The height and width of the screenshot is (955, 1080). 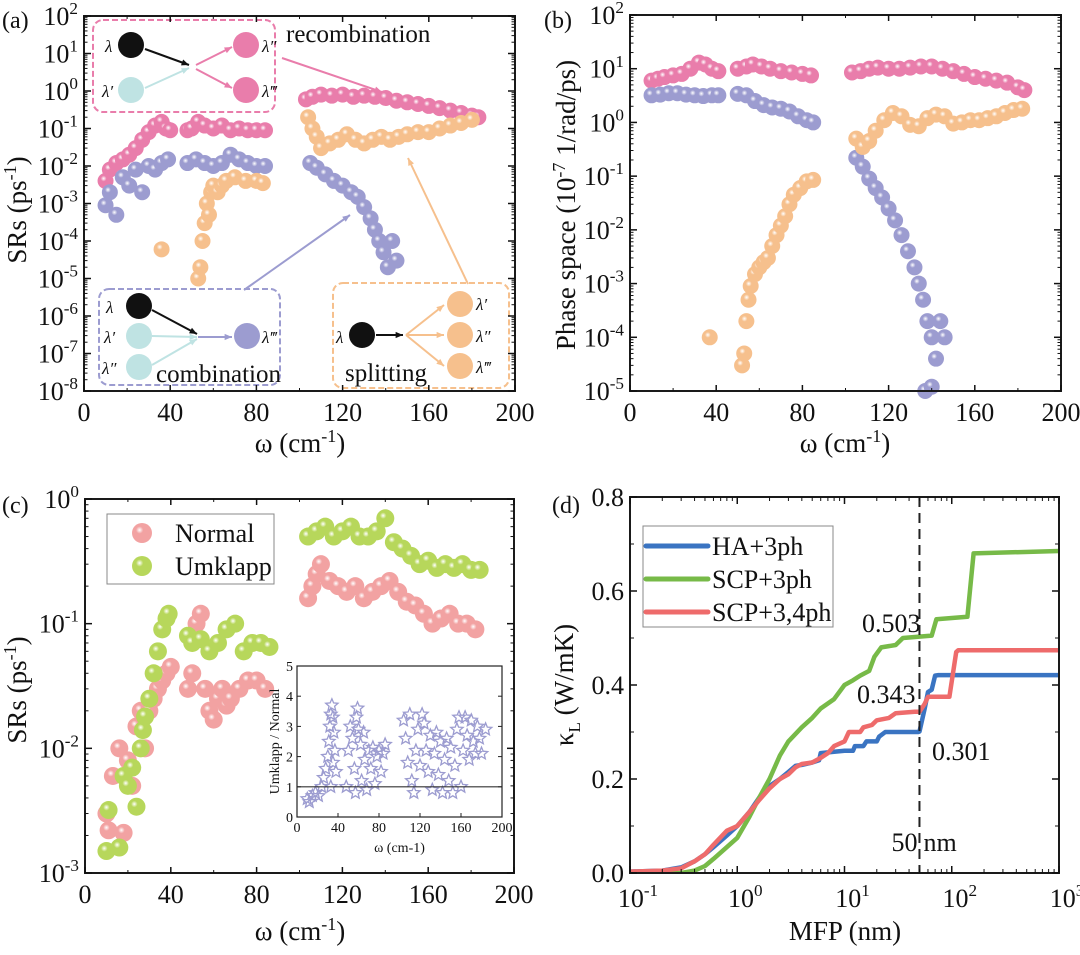 What do you see at coordinates (716, 412) in the screenshot?
I see `x-tick-label: 40` at bounding box center [716, 412].